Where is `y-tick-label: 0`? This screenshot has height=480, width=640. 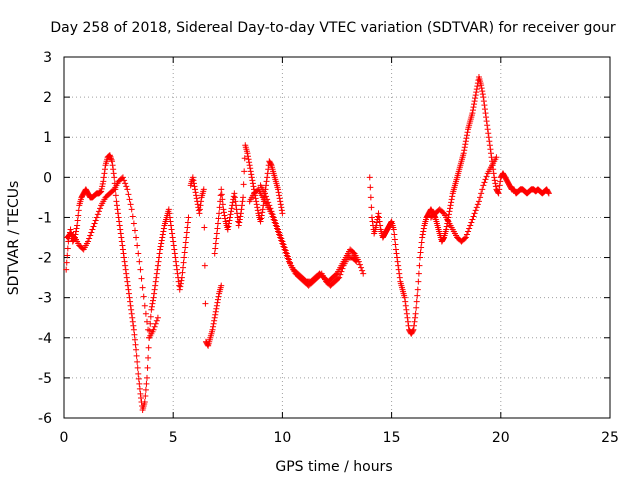
y-tick-label: 0 is located at coordinates (47, 178).